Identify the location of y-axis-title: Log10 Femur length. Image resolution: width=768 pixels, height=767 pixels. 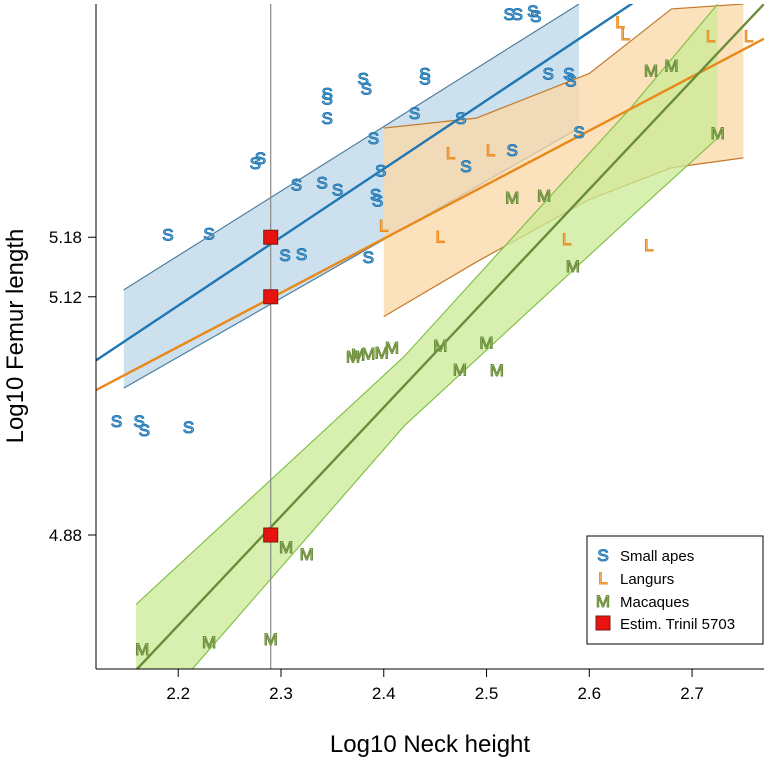
(15, 336).